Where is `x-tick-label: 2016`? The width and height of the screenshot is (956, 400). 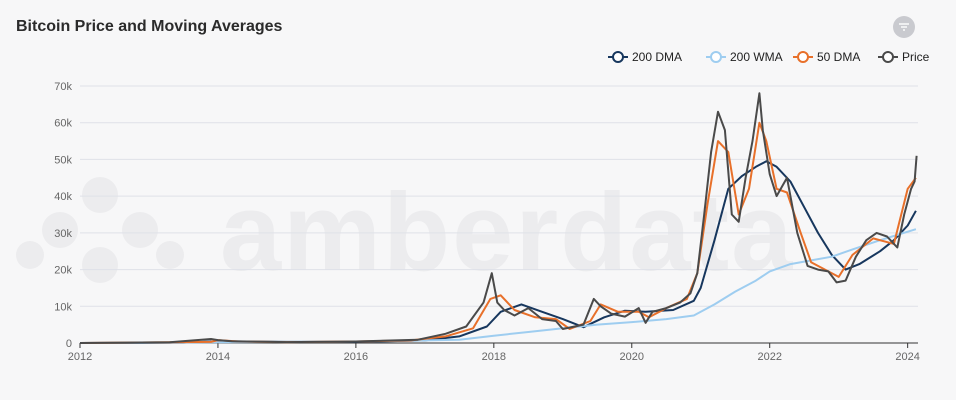 x-tick-label: 2016 is located at coordinates (356, 357).